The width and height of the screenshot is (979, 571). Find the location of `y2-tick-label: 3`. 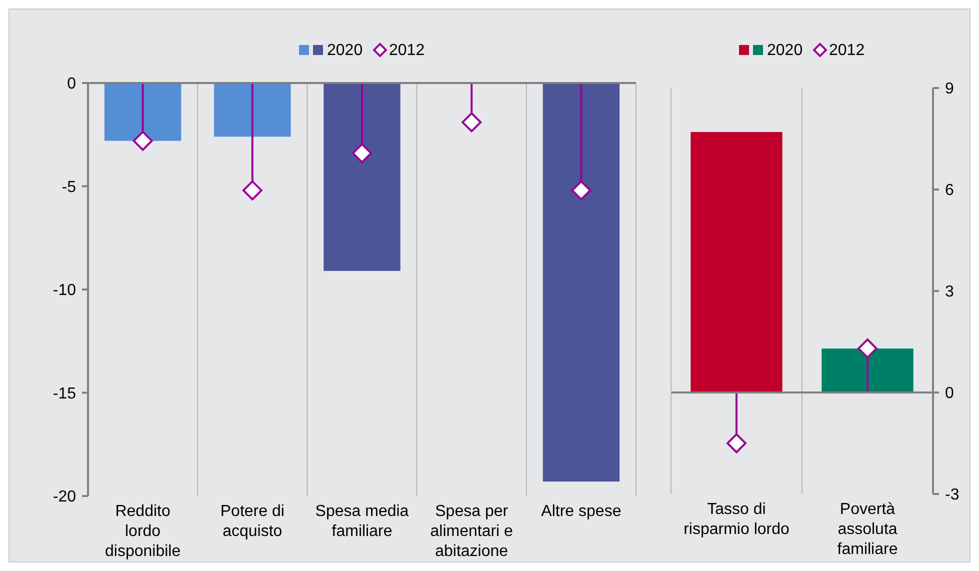

y2-tick-label: 3 is located at coordinates (949, 292).